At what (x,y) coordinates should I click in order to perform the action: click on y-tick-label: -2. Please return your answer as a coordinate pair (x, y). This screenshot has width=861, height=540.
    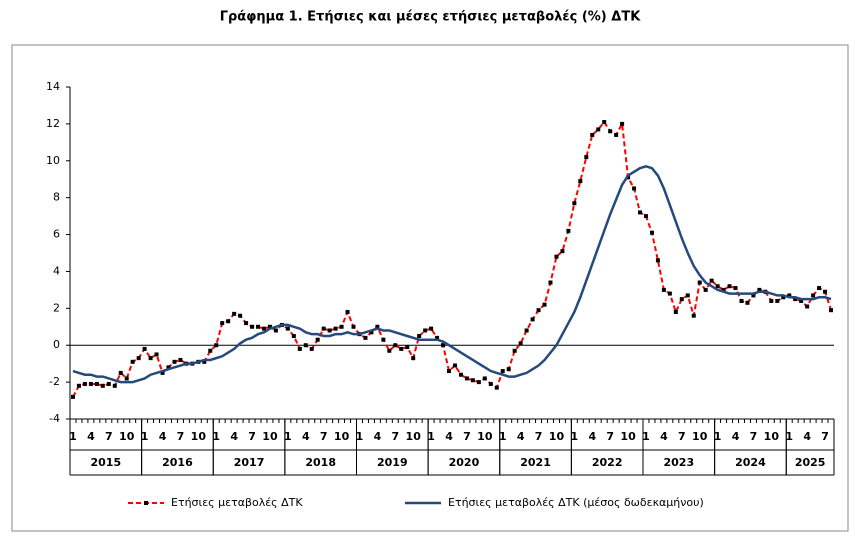
    Looking at the image, I should click on (54, 381).